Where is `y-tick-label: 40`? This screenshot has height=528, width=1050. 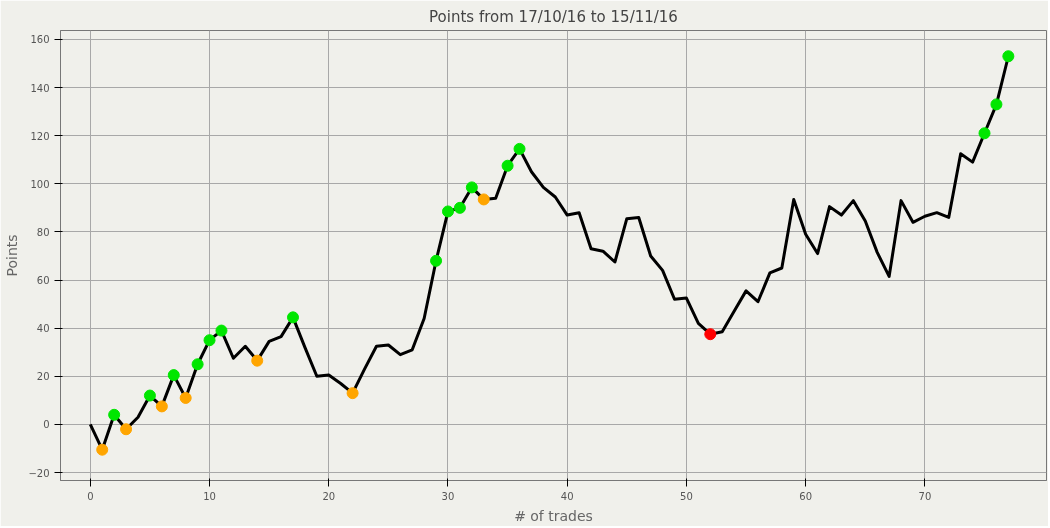
y-tick-label: 40 is located at coordinates (43, 329).